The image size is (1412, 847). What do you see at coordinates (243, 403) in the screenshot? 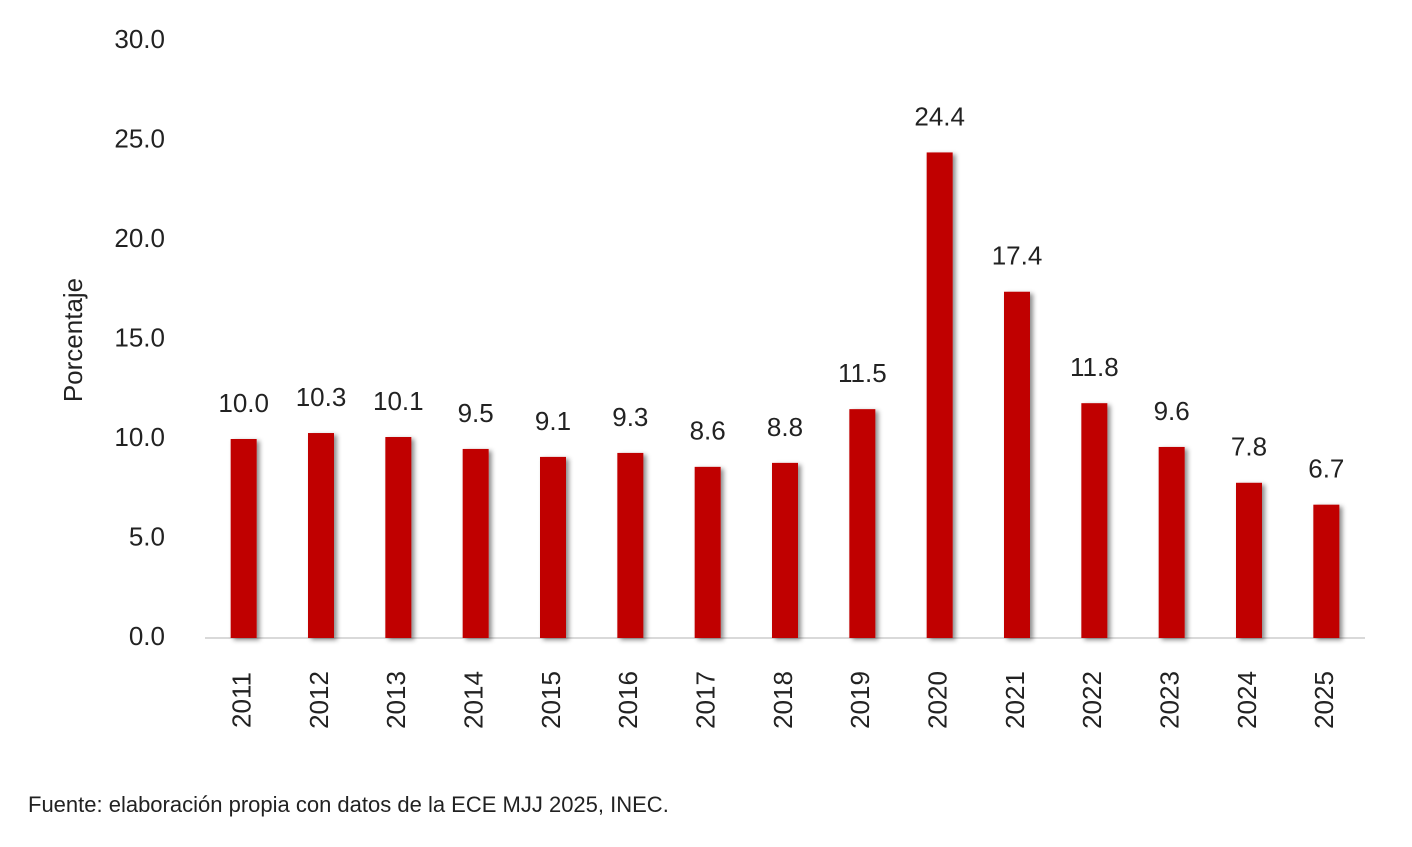
I see `data-label: 10.0` at bounding box center [243, 403].